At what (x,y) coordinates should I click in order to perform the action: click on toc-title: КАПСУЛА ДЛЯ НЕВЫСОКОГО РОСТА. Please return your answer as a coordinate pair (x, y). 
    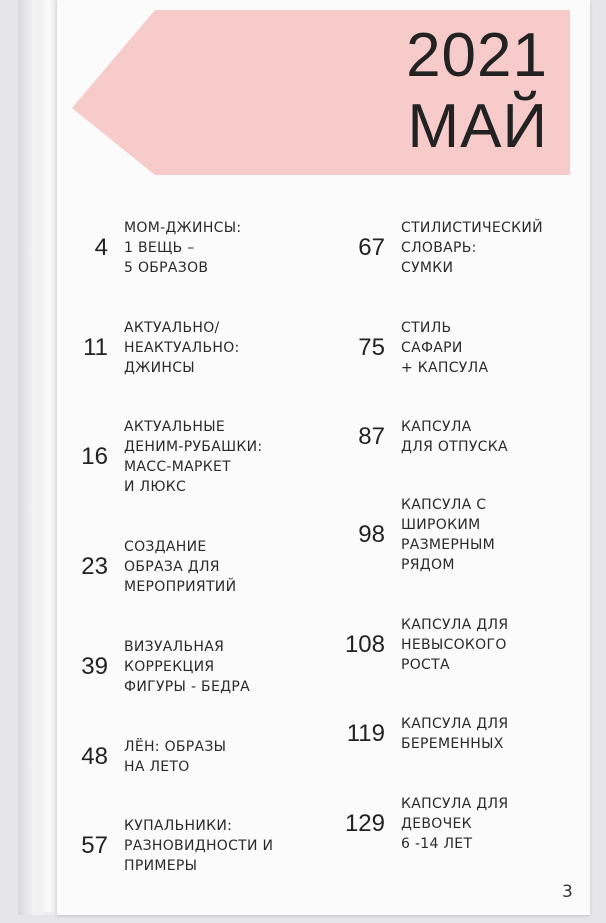
    Looking at the image, I should click on (455, 645).